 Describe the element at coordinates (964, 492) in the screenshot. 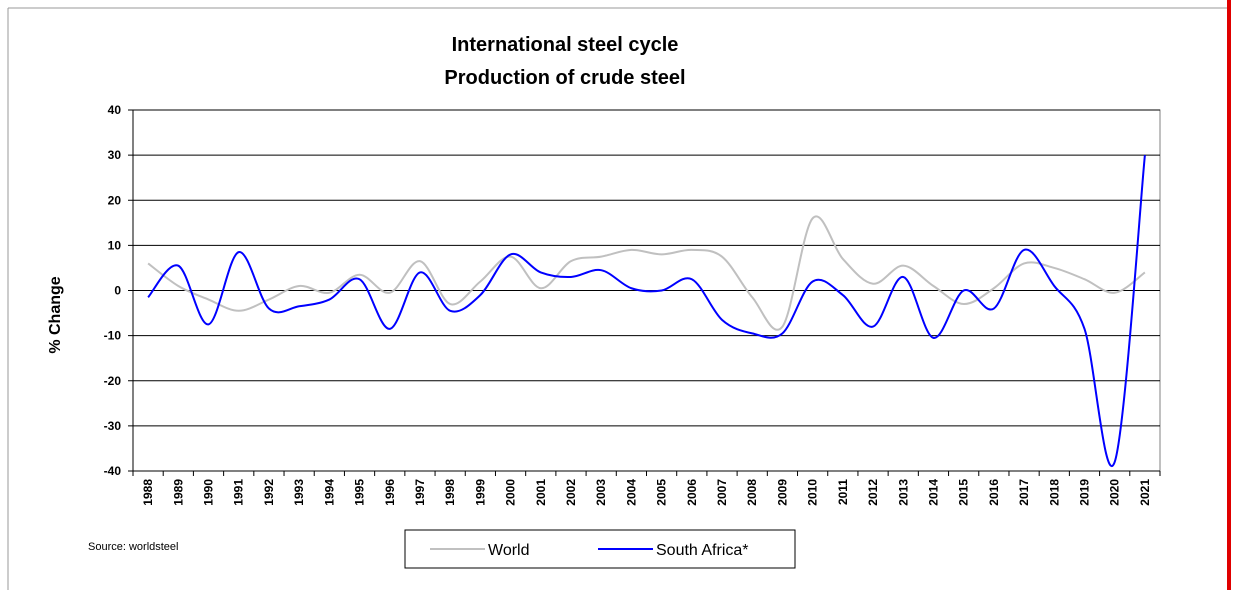

I see `x-tick-label: 2015` at that location.